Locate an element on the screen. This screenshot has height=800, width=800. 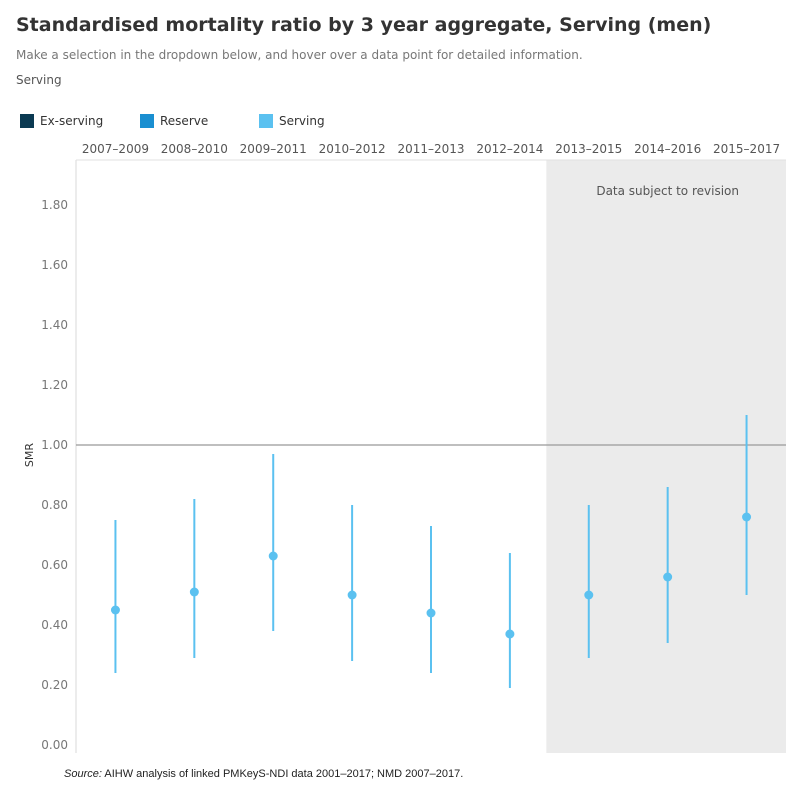
y-tick-label: 1.60 is located at coordinates (54, 265).